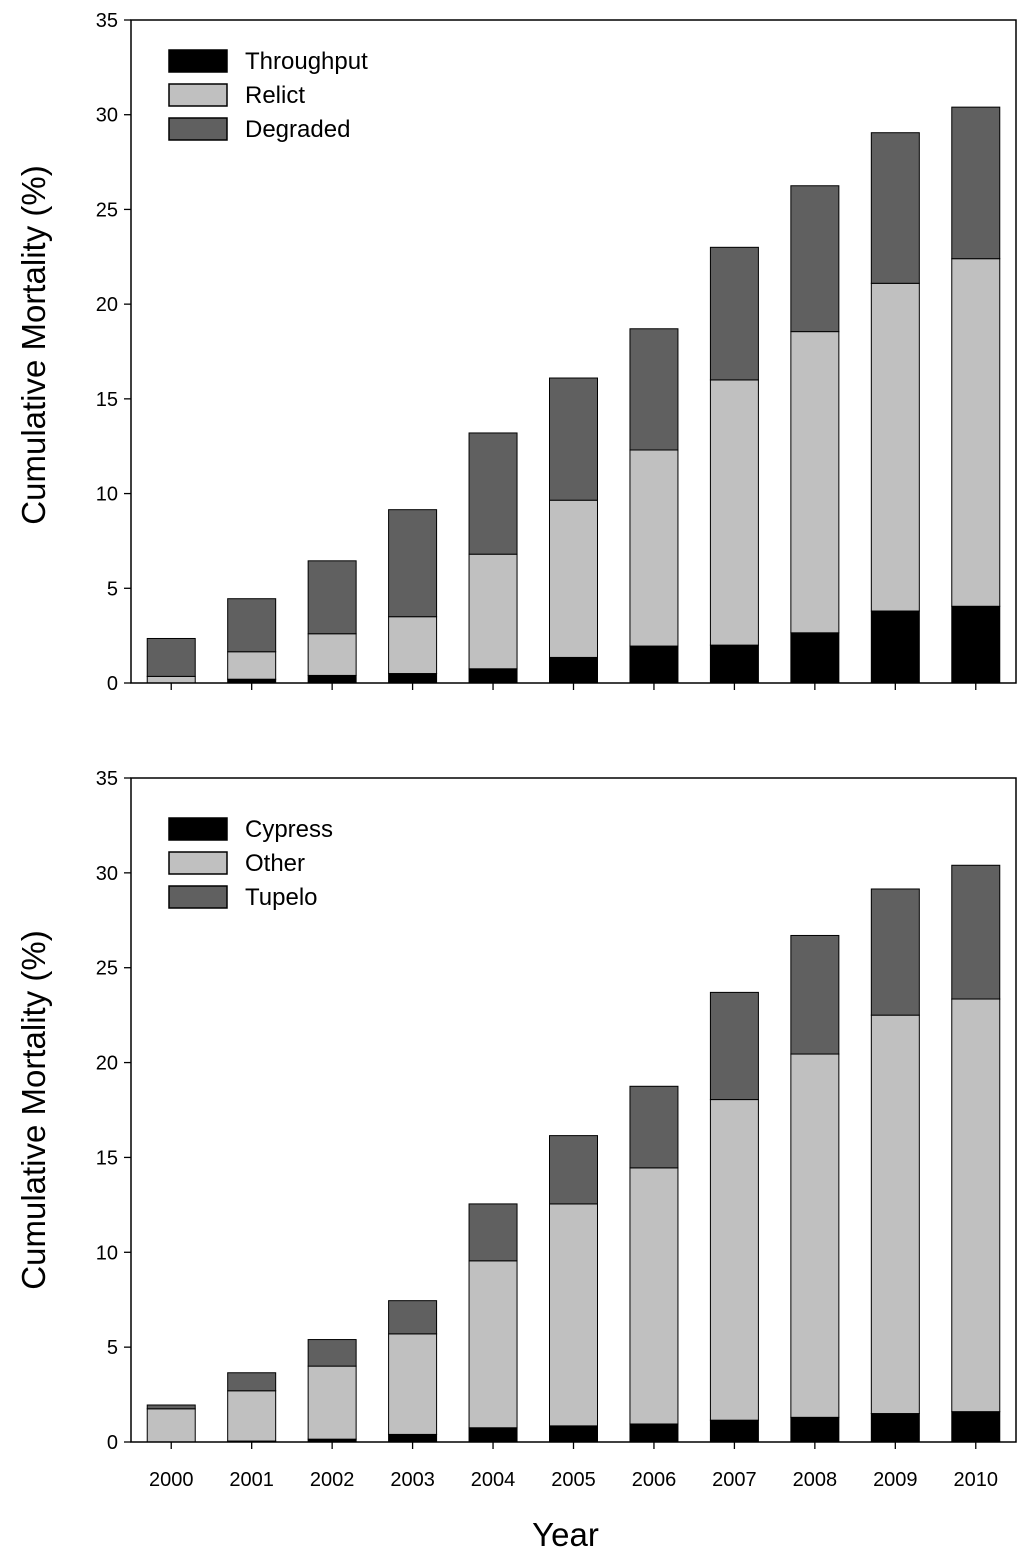  I want to click on x-tick-label: 2005, so click(573, 1480).